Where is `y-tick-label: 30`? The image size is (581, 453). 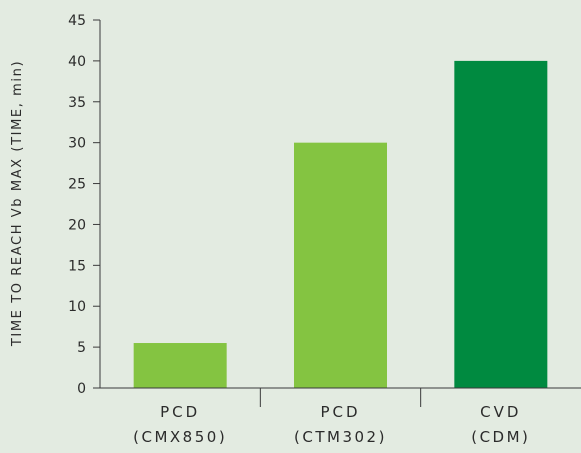
y-tick-label: 30 is located at coordinates (77, 144).